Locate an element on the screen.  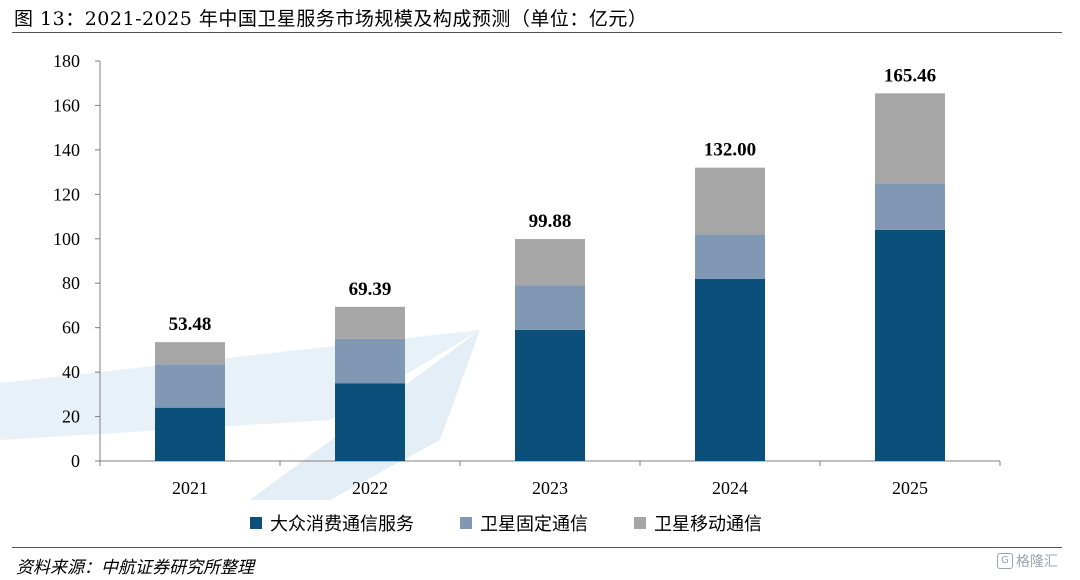
chart-title: 图 13：2021-2025 年中国卫星服务市场规模及构成预测（单位：亿元） is located at coordinates (331, 19).